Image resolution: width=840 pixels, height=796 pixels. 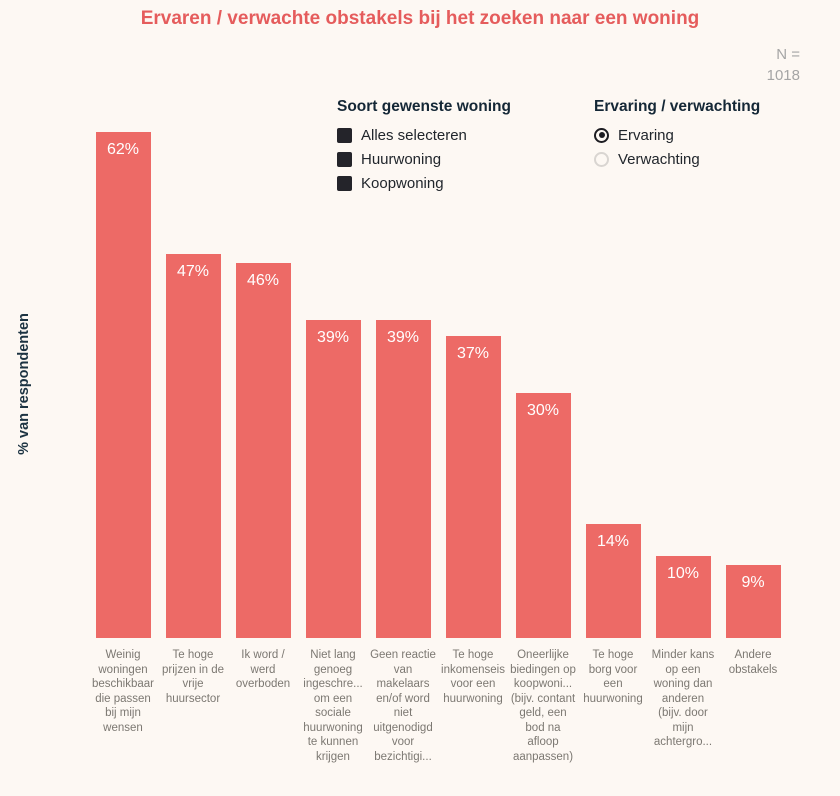 What do you see at coordinates (192, 677) in the screenshot?
I see `category-label: Te hoge prijzen in de vrije huursector` at bounding box center [192, 677].